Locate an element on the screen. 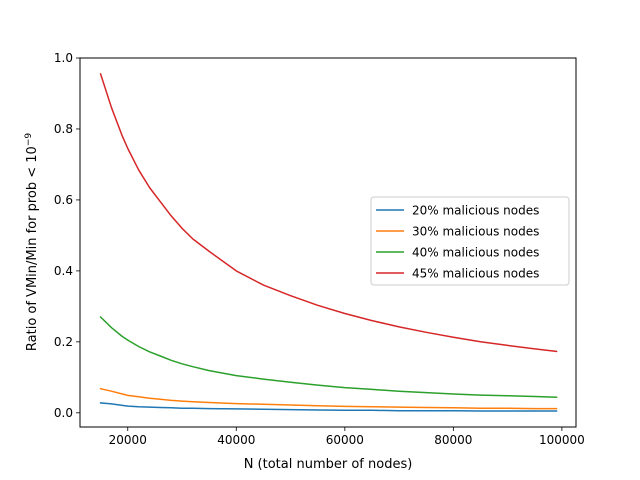 This screenshot has width=640, height=480. x-tick-label: 100000 is located at coordinates (562, 440).